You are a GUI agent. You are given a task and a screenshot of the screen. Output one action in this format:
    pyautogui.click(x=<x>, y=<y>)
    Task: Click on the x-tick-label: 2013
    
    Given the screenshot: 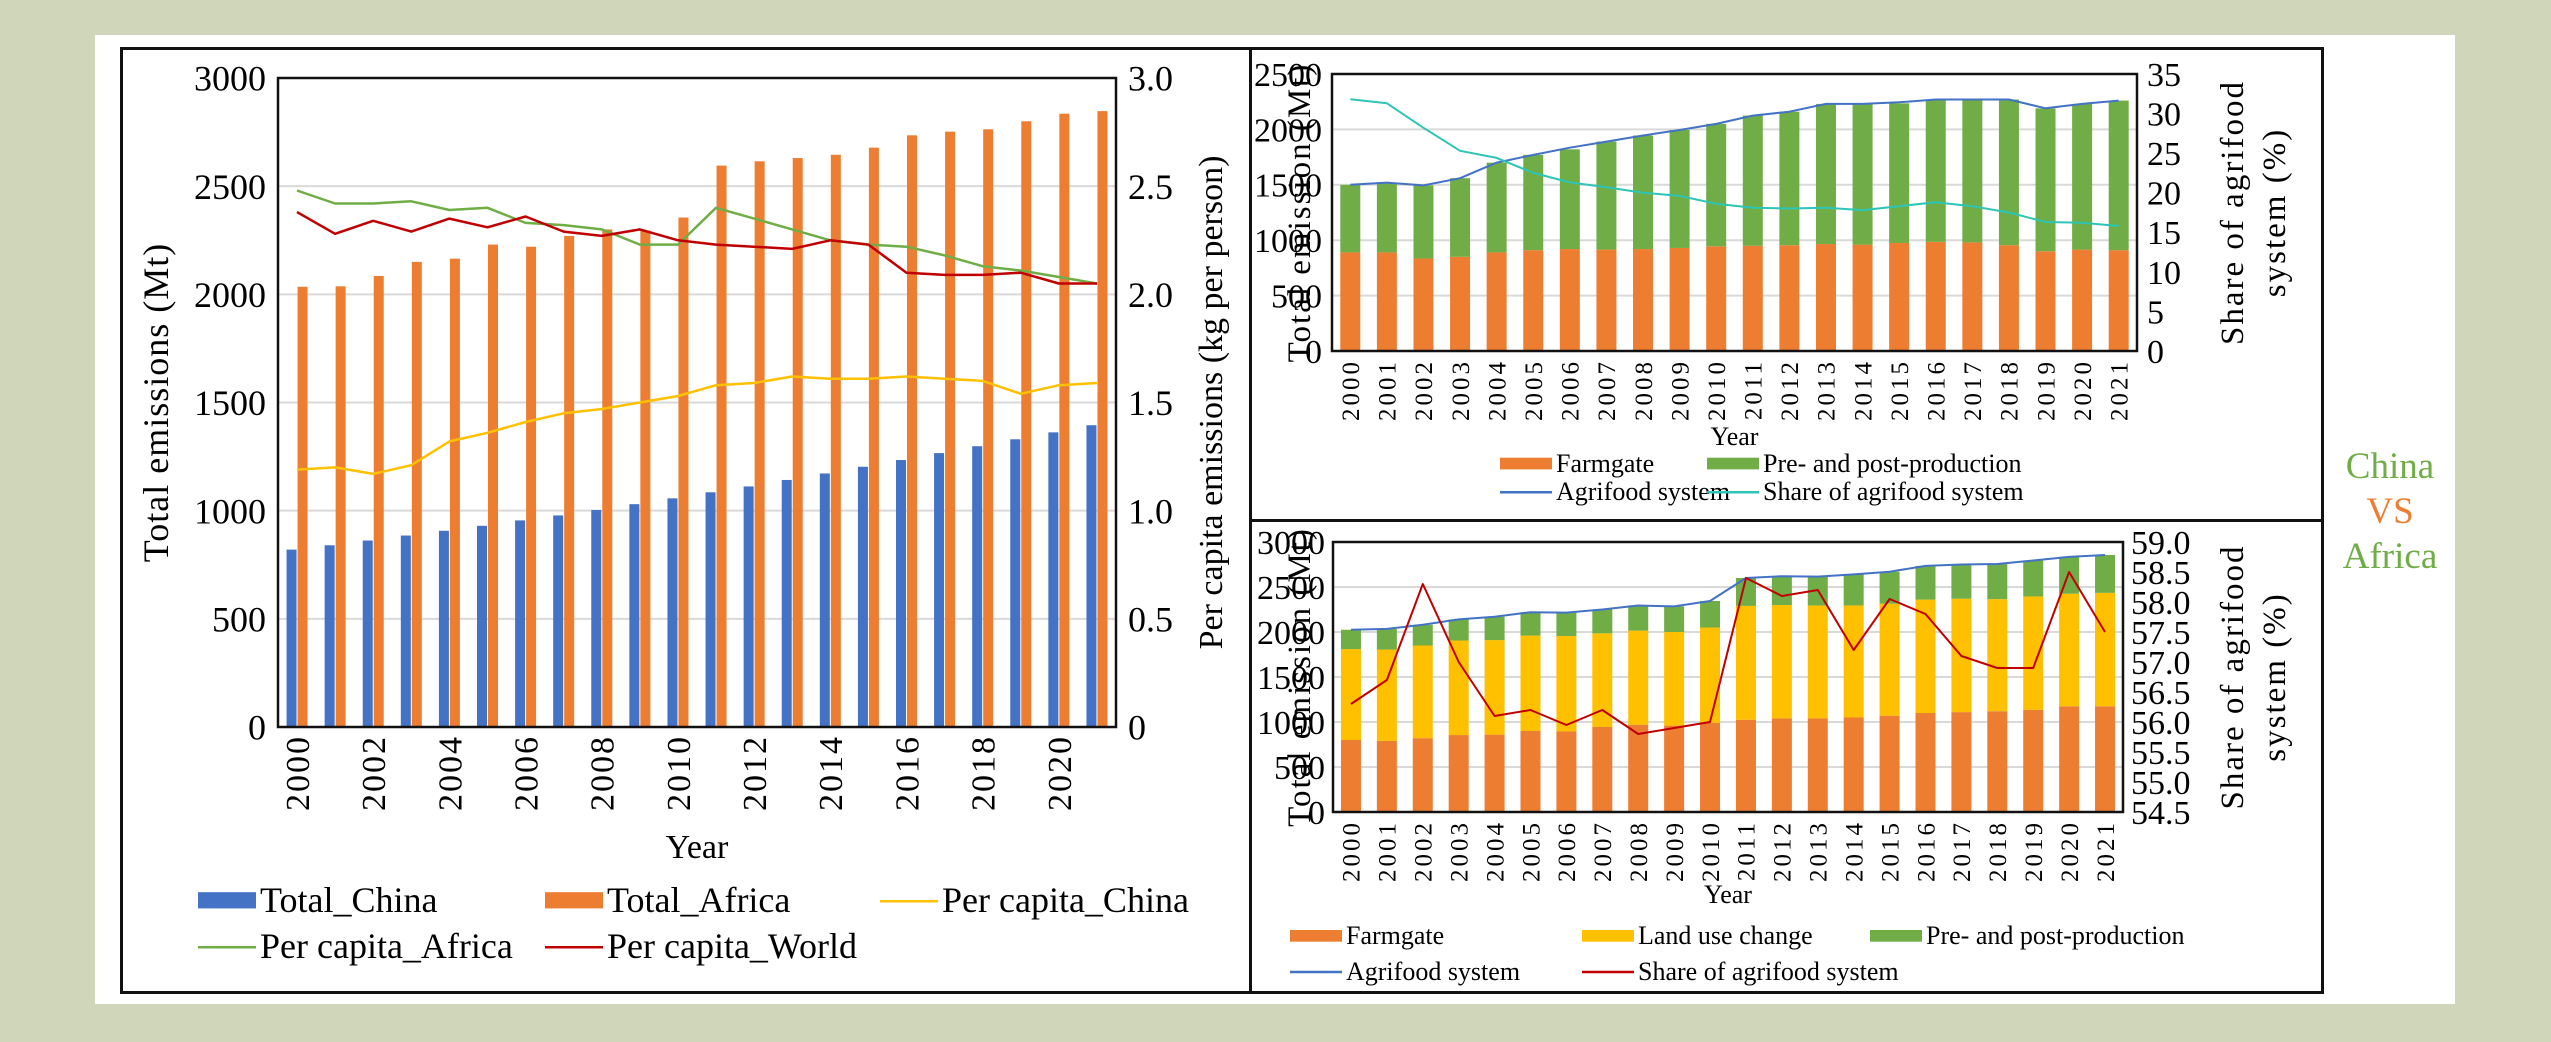 What is the action you would take?
    pyautogui.click(x=1827, y=390)
    